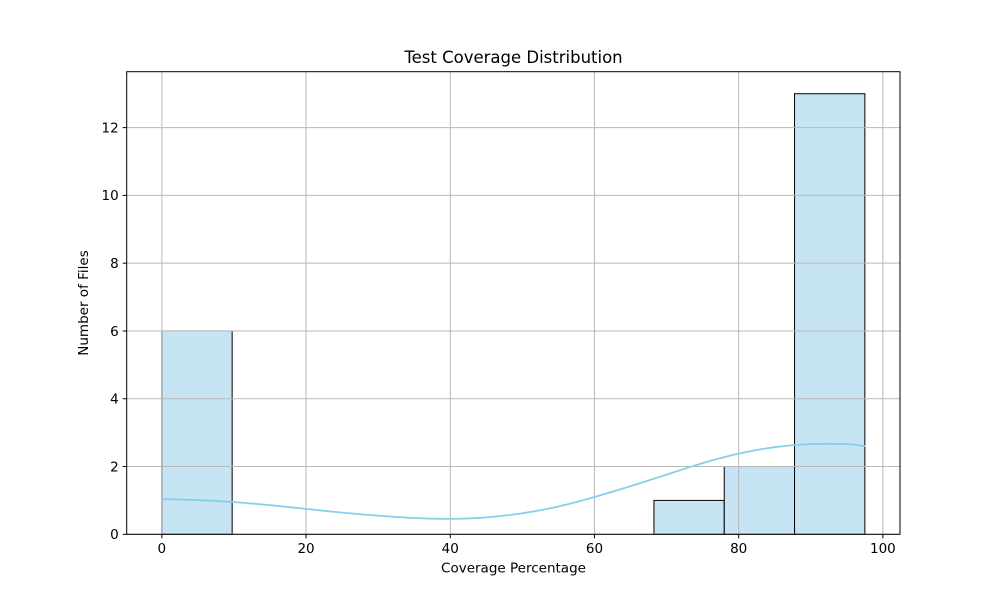 This screenshot has height=600, width=1000. Describe the element at coordinates (594, 549) in the screenshot. I see `x-tick-label: 60` at that location.